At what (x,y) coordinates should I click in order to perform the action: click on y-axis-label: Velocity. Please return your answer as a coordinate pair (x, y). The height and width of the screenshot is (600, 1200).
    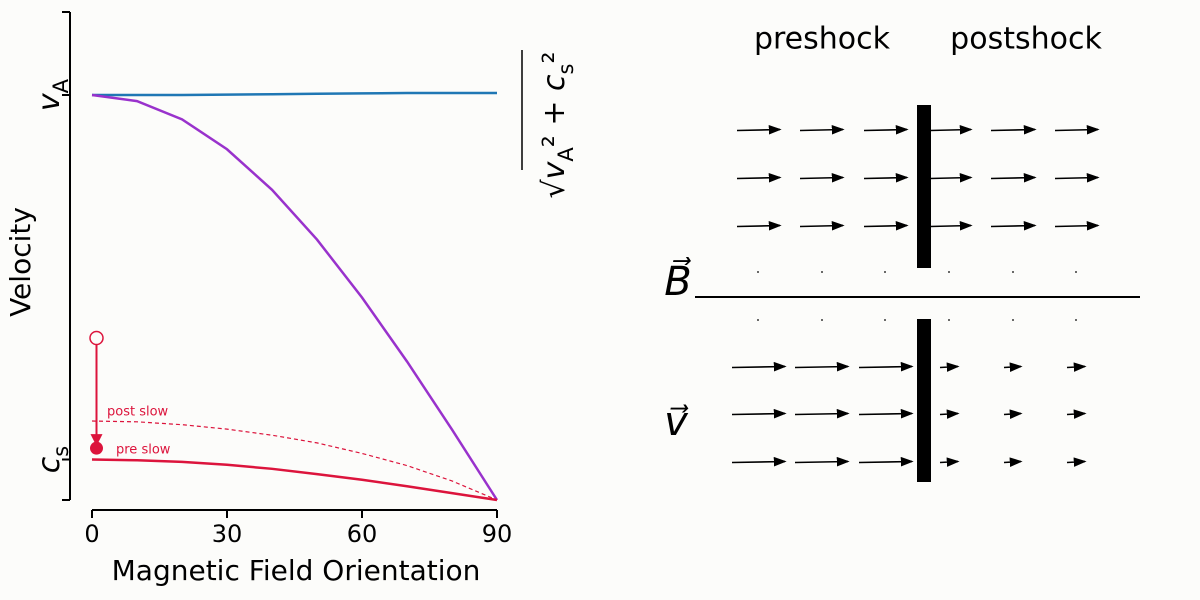
    Looking at the image, I should click on (20, 262).